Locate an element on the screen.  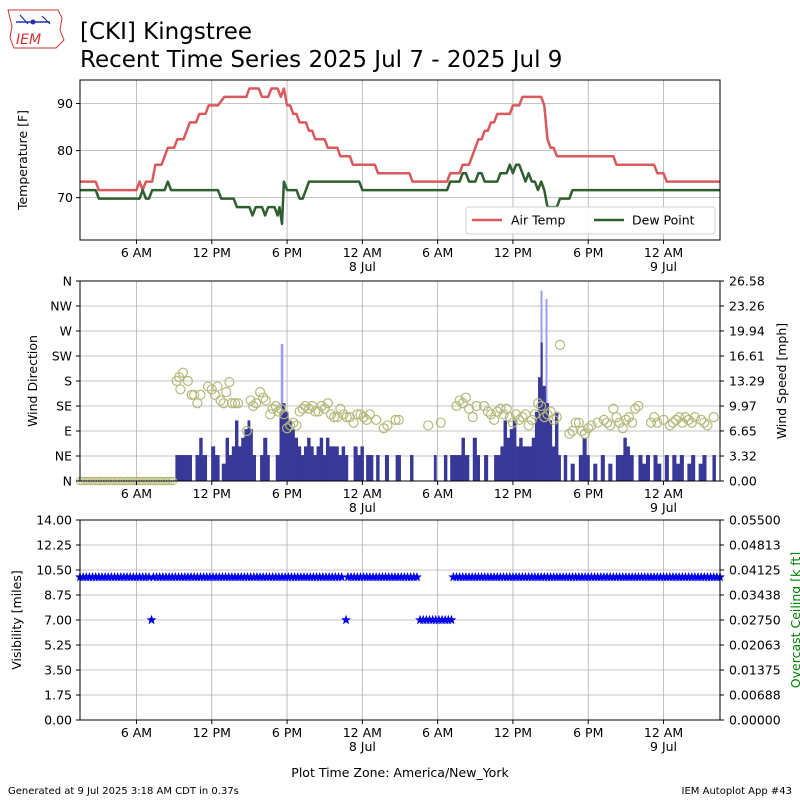
wind-speed-tick-label: 6.65 is located at coordinates (743, 430).